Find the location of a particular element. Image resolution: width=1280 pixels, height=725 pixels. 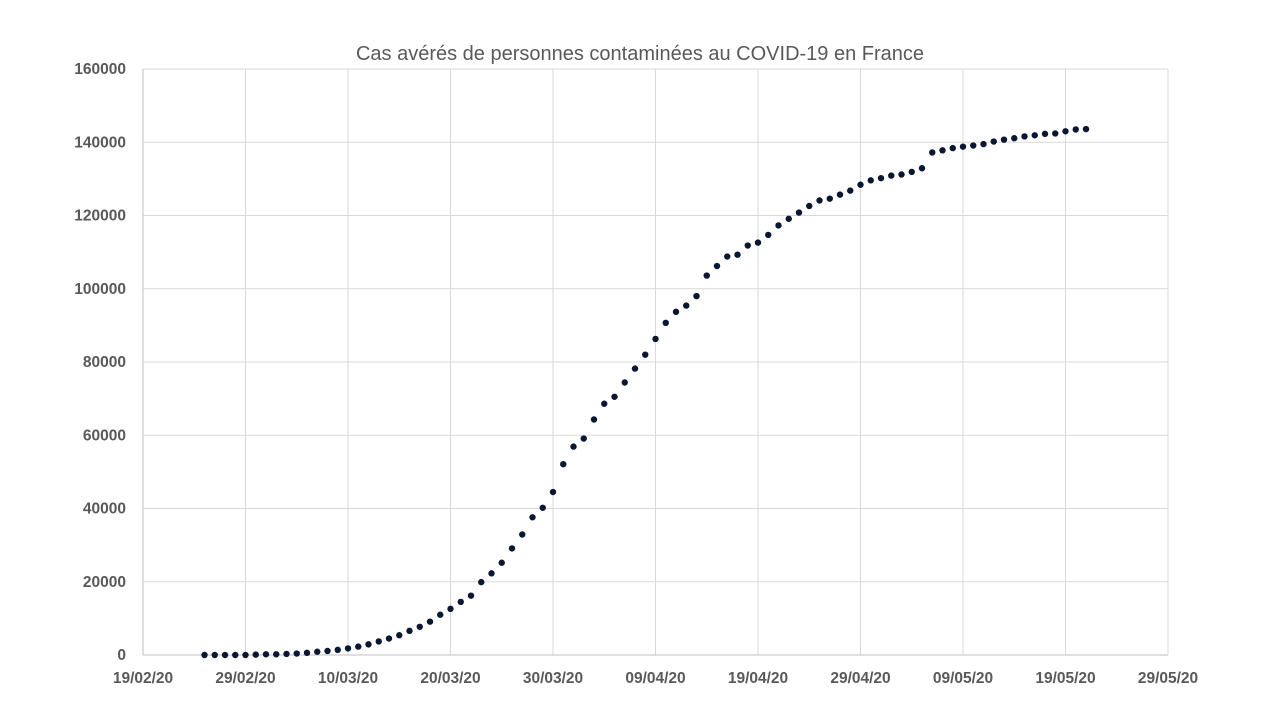

x-tick-label: 19/05/20 is located at coordinates (1065, 678).